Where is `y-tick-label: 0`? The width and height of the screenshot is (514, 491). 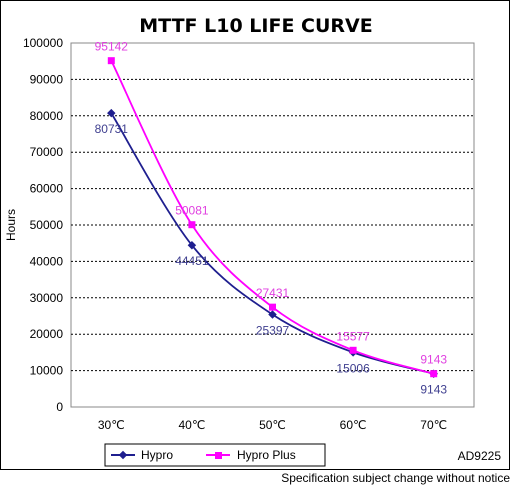 y-tick-label: 0 is located at coordinates (59, 407).